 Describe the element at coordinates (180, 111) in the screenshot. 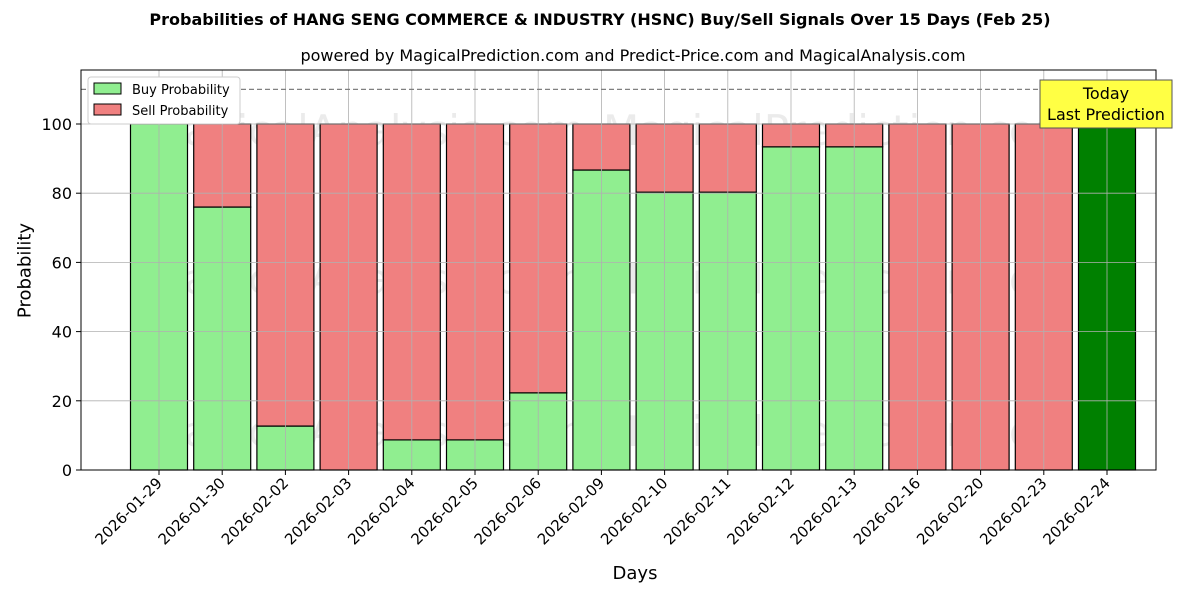

I see `legend-sell-label: Sell Probability` at that location.